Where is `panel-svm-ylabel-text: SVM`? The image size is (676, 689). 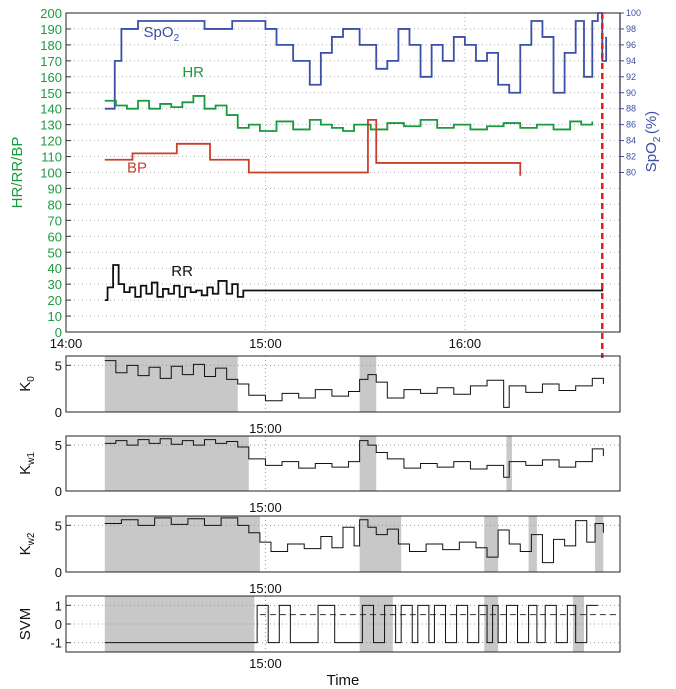 panel-svm-ylabel-text: SVM is located at coordinates (25, 624).